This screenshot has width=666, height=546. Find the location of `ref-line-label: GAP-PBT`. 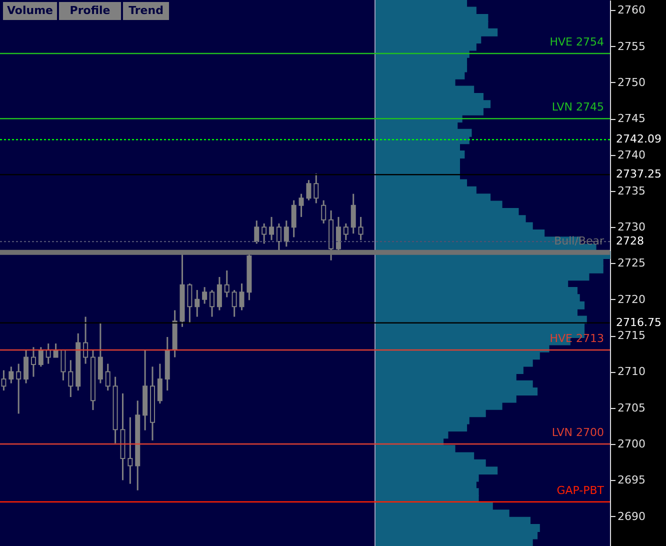

ref-line-label: GAP-PBT is located at coordinates (580, 490).